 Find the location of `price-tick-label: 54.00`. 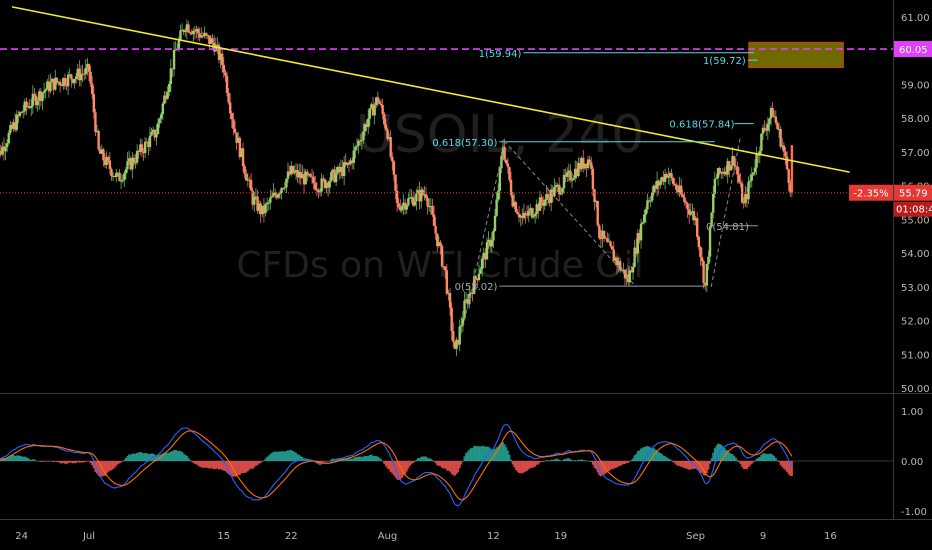

price-tick-label: 54.00 is located at coordinates (915, 254).